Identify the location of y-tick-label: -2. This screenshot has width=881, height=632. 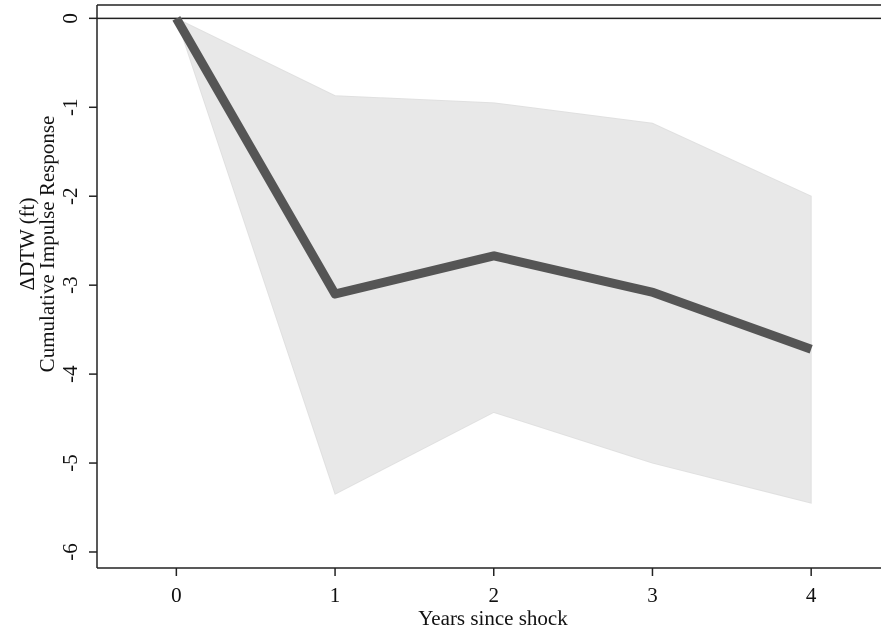
(70, 196).